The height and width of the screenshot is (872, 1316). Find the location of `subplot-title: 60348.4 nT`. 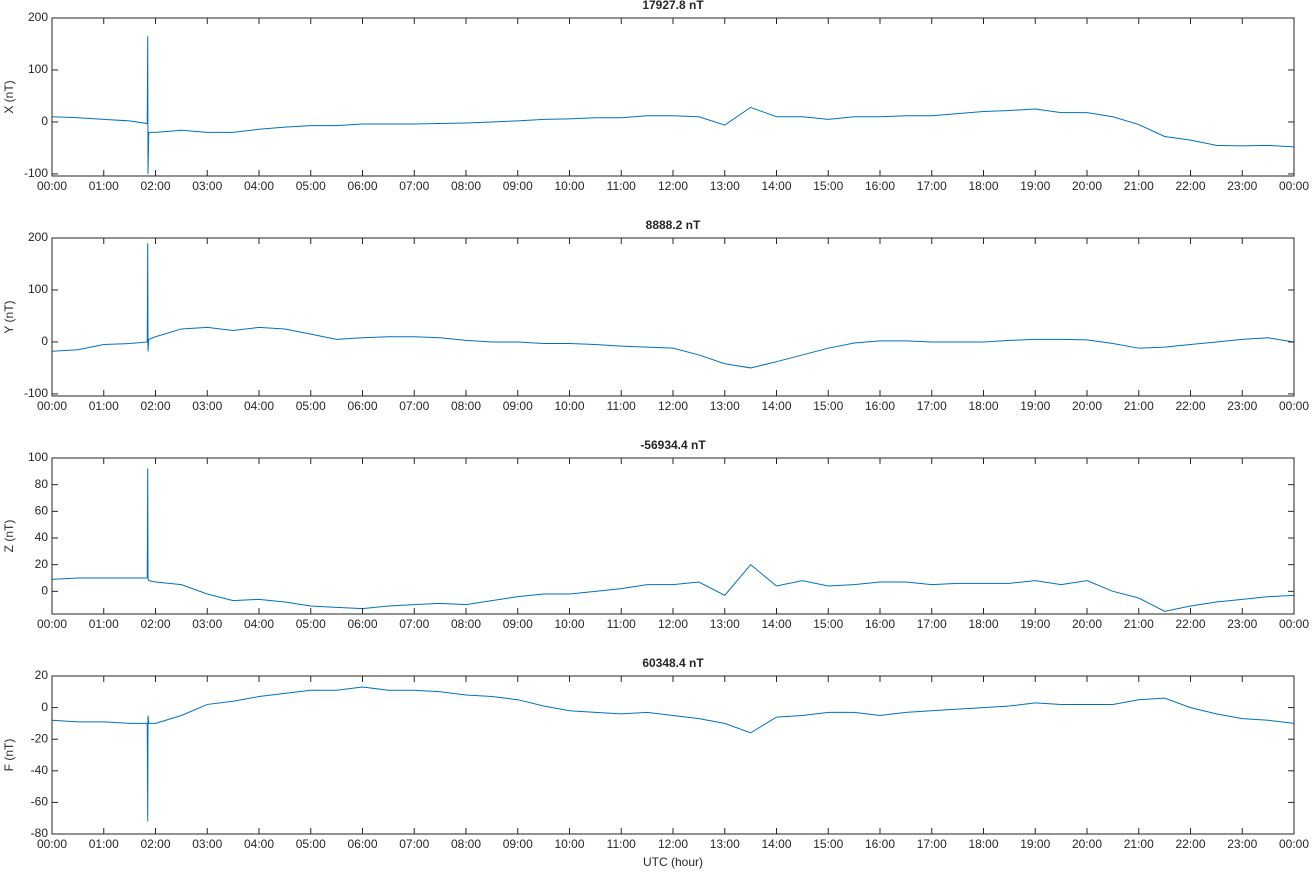

subplot-title: 60348.4 nT is located at coordinates (673, 663).